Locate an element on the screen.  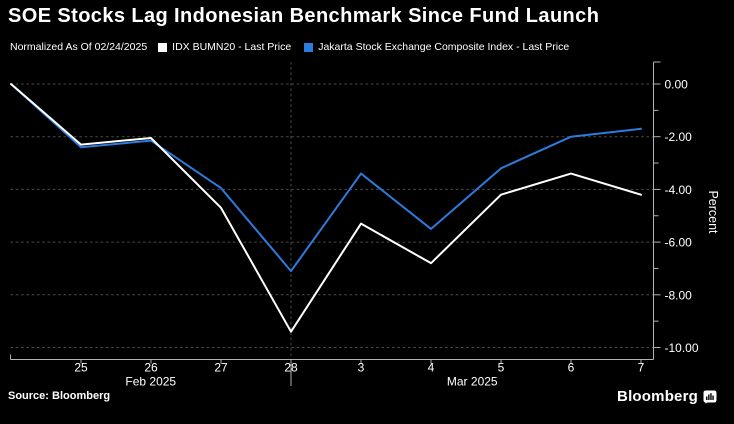
x-tick-label: 26 is located at coordinates (151, 368).